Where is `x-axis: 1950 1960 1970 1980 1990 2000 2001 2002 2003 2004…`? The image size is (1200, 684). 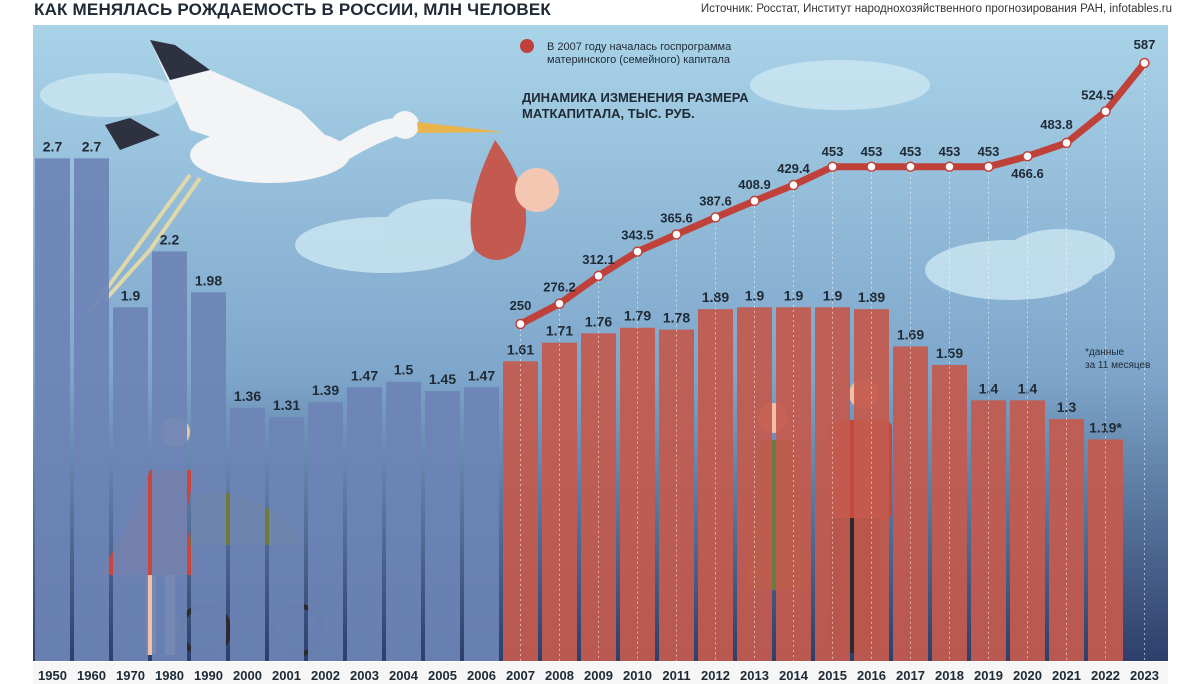 x-axis: 1950 1960 1970 1980 1990 2000 2001 2002 2003 2004… is located at coordinates (600, 673).